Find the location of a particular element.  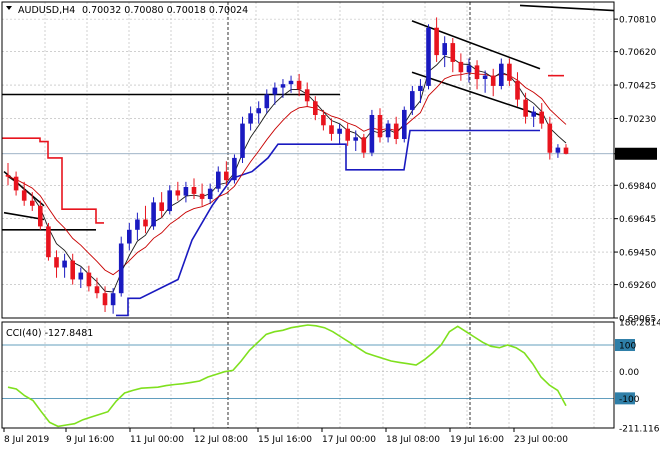

time-tick-label: 18 Jul 08:00 is located at coordinates (413, 440).